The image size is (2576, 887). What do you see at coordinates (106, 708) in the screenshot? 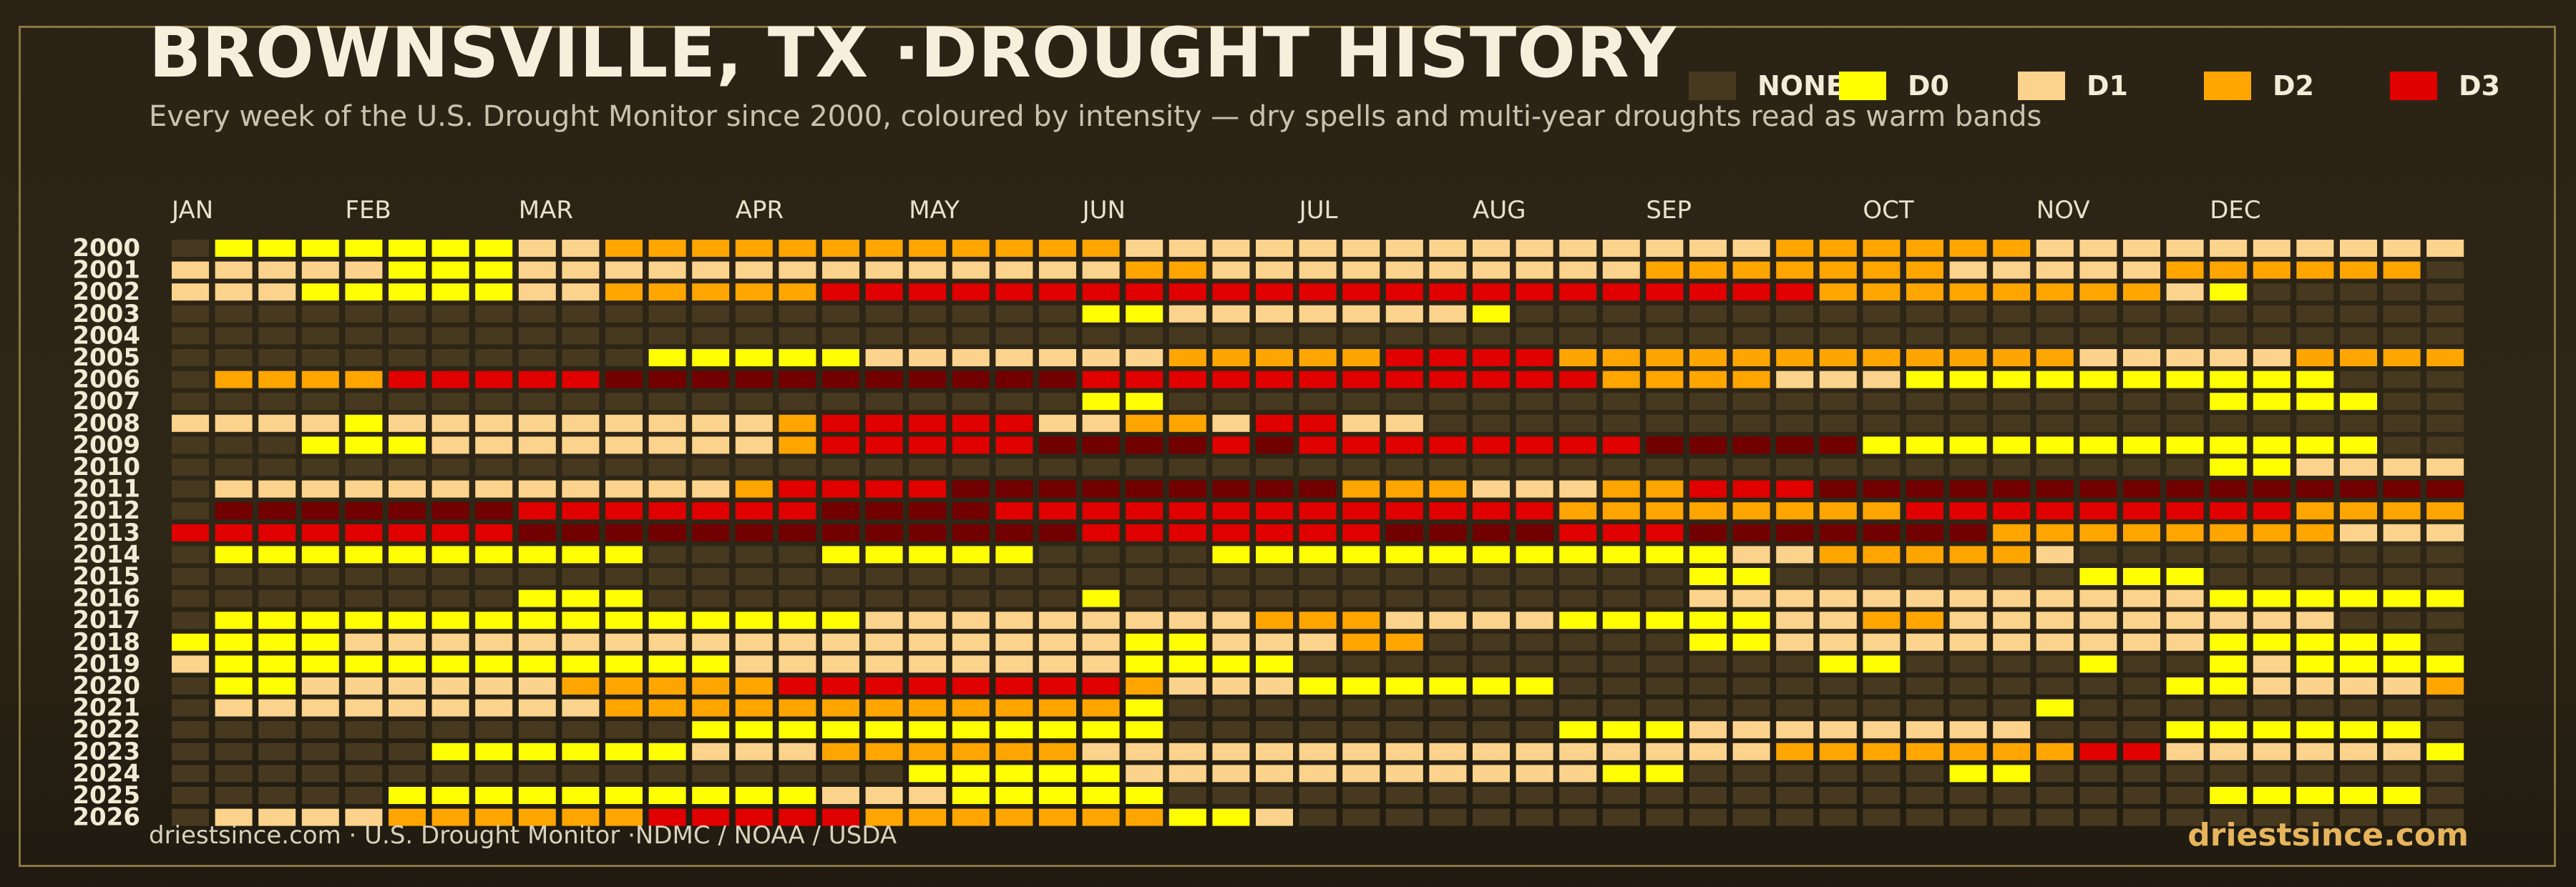
I see `year-label-2021: 2021` at bounding box center [106, 708].